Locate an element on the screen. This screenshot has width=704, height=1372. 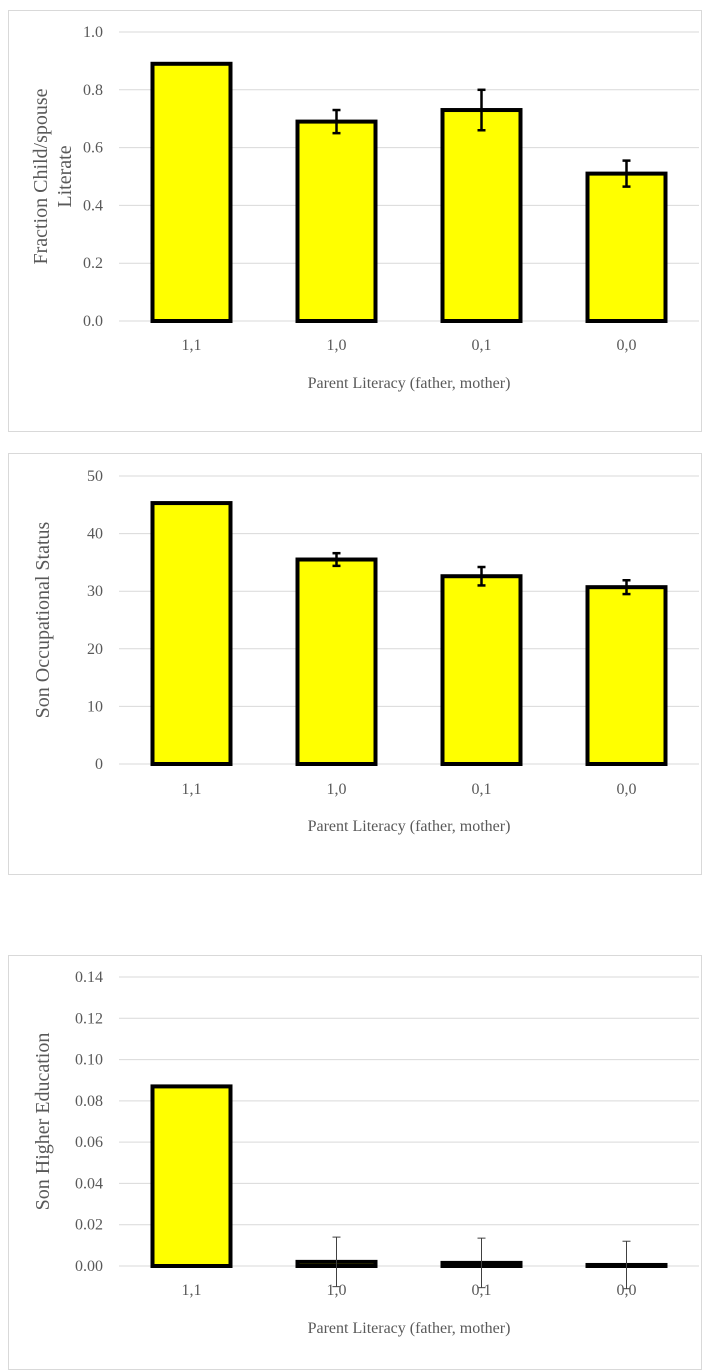
y-tick-label: 0.8 is located at coordinates (93, 90).